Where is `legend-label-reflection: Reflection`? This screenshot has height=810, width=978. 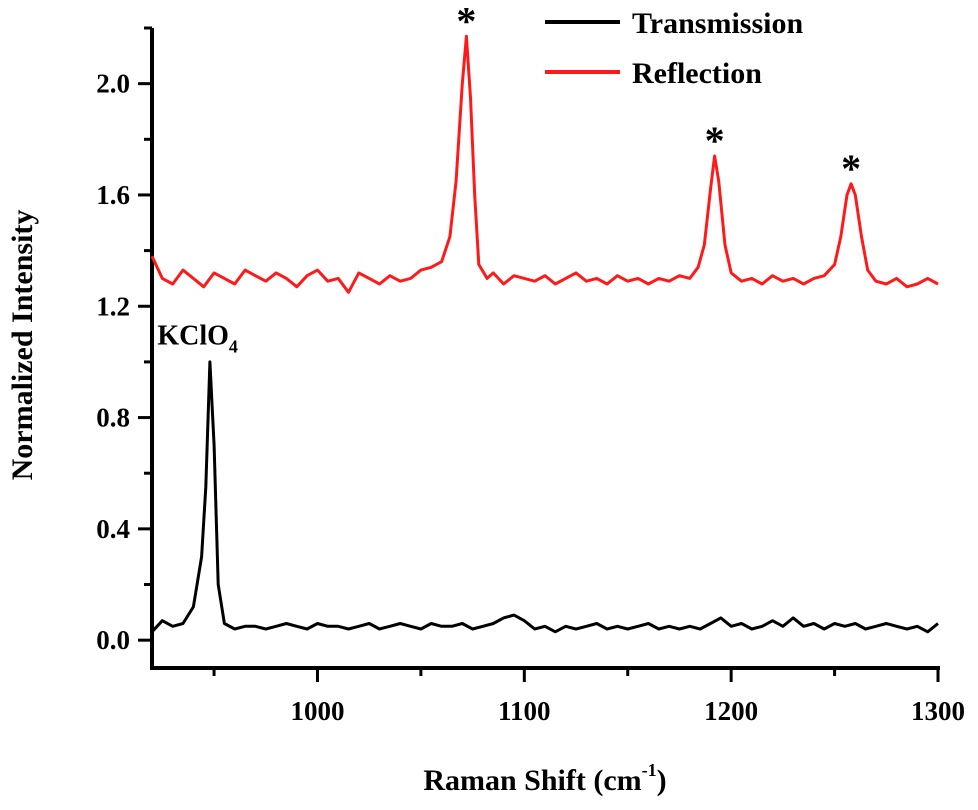 legend-label-reflection: Reflection is located at coordinates (697, 73).